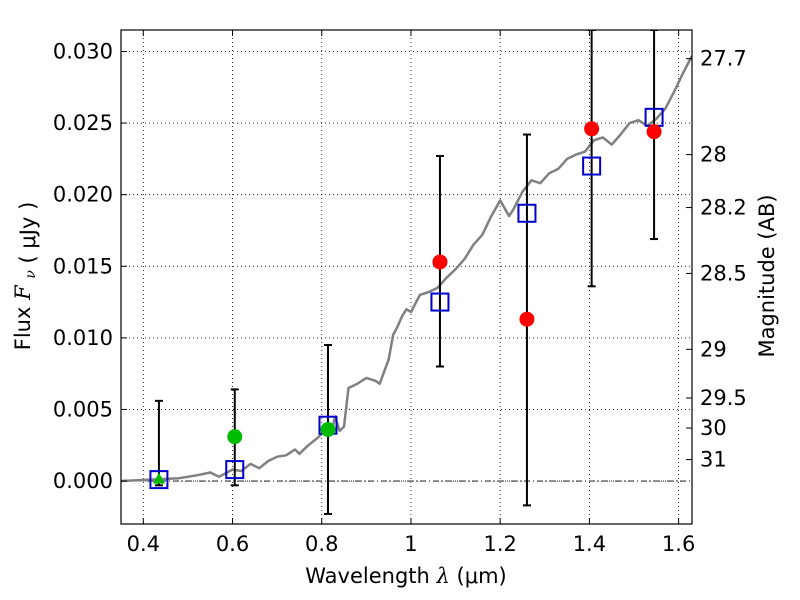 This screenshot has width=800, height=600. What do you see at coordinates (723, 273) in the screenshot?
I see `mag-tick-label-28.5: 28.5` at bounding box center [723, 273].